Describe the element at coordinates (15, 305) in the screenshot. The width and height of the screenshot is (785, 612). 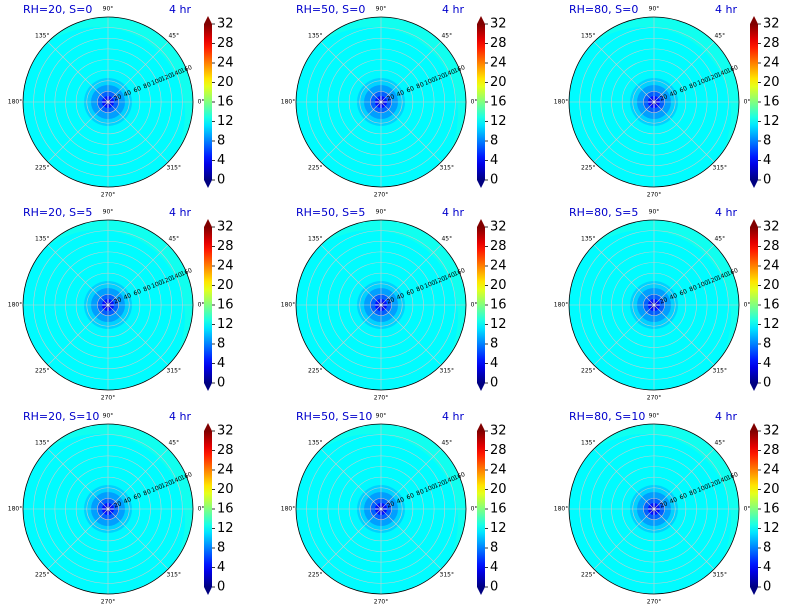
I see `angle-tick-label: 180°` at that location.